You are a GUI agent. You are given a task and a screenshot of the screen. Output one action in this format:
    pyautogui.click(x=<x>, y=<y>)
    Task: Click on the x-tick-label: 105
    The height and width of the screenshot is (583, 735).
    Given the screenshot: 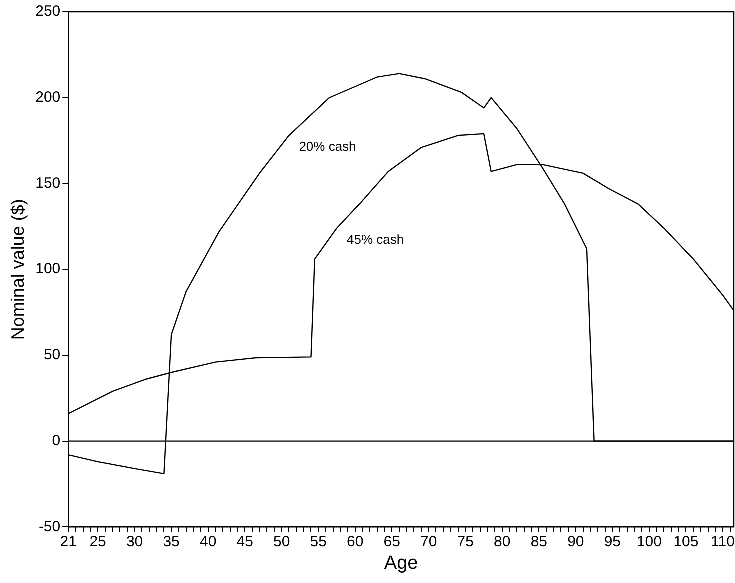 What is the action you would take?
    pyautogui.click(x=686, y=541)
    